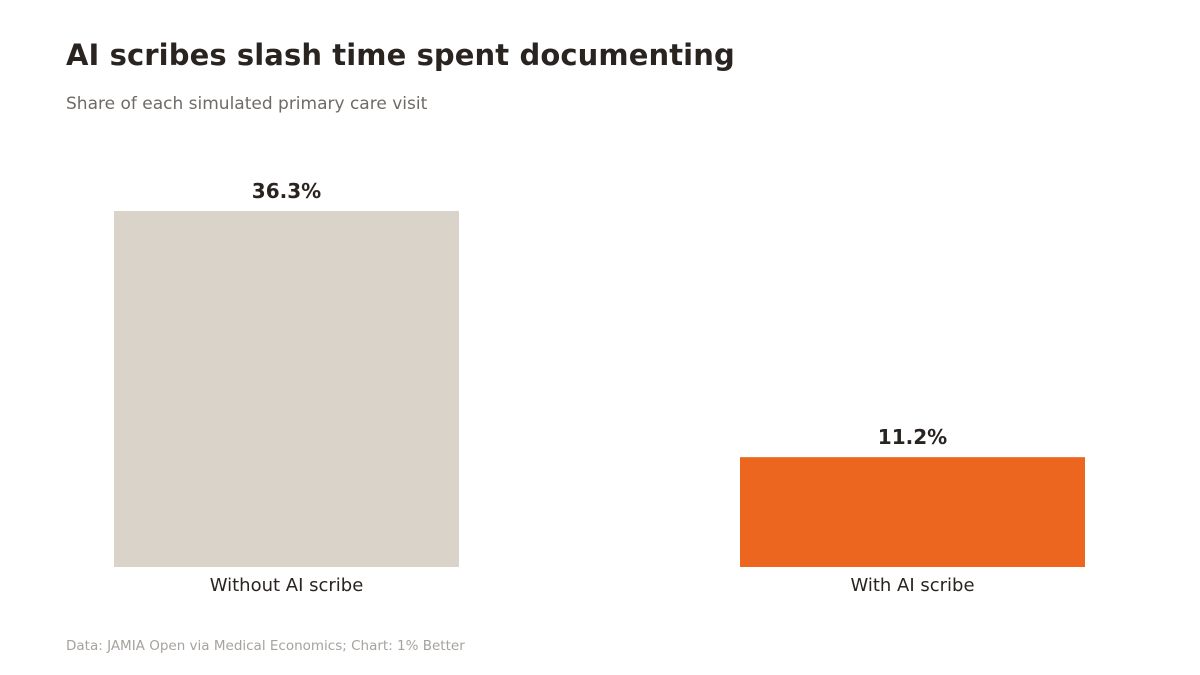  What do you see at coordinates (286, 191) in the screenshot?
I see `value-label-1: 36.3%` at bounding box center [286, 191].